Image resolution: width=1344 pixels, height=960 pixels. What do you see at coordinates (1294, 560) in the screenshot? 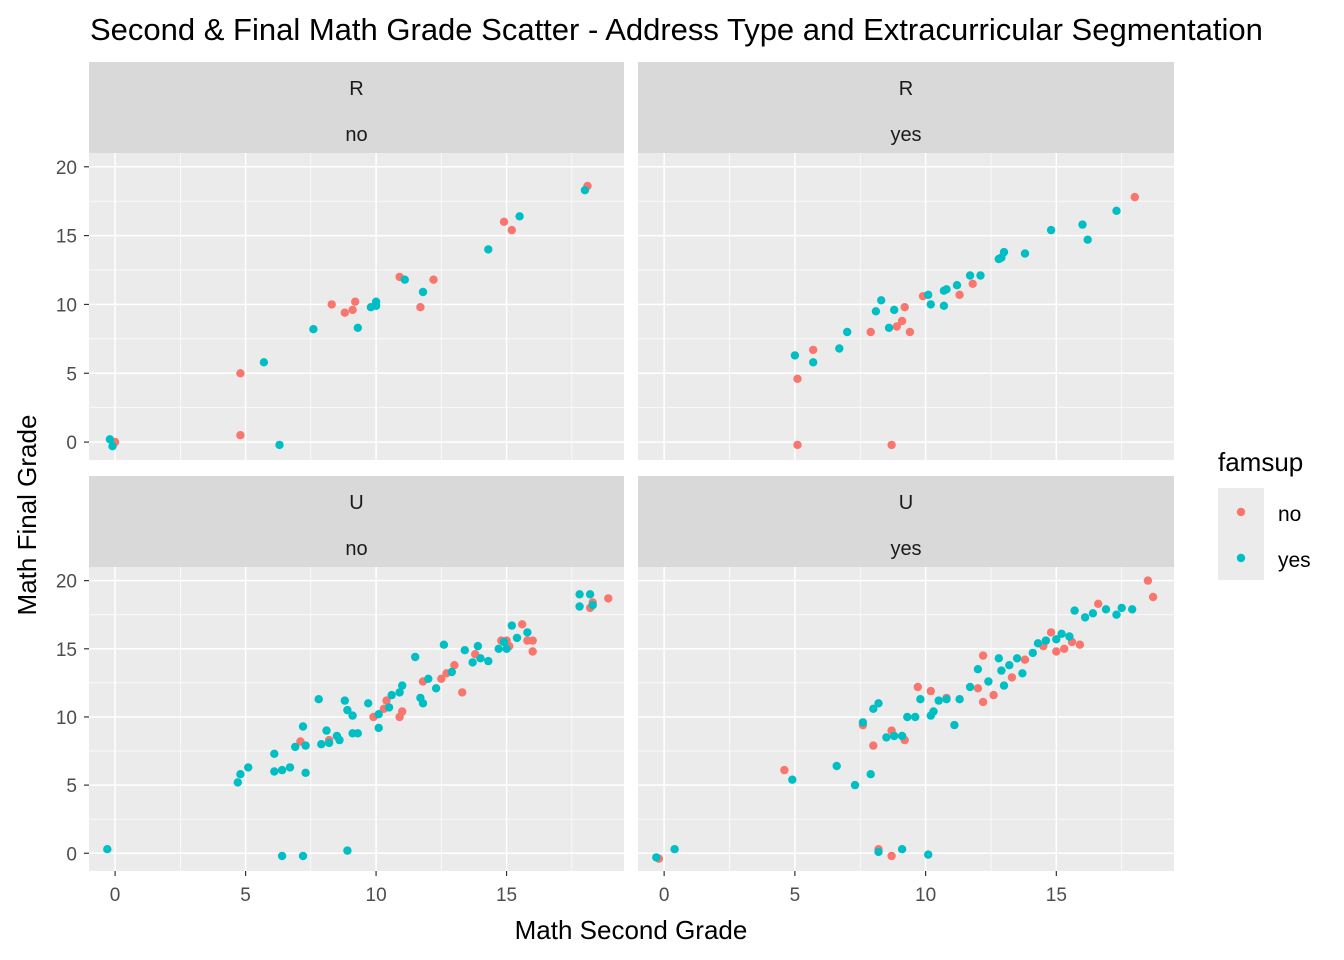
I see `legend-label-yes: yes` at bounding box center [1294, 560].